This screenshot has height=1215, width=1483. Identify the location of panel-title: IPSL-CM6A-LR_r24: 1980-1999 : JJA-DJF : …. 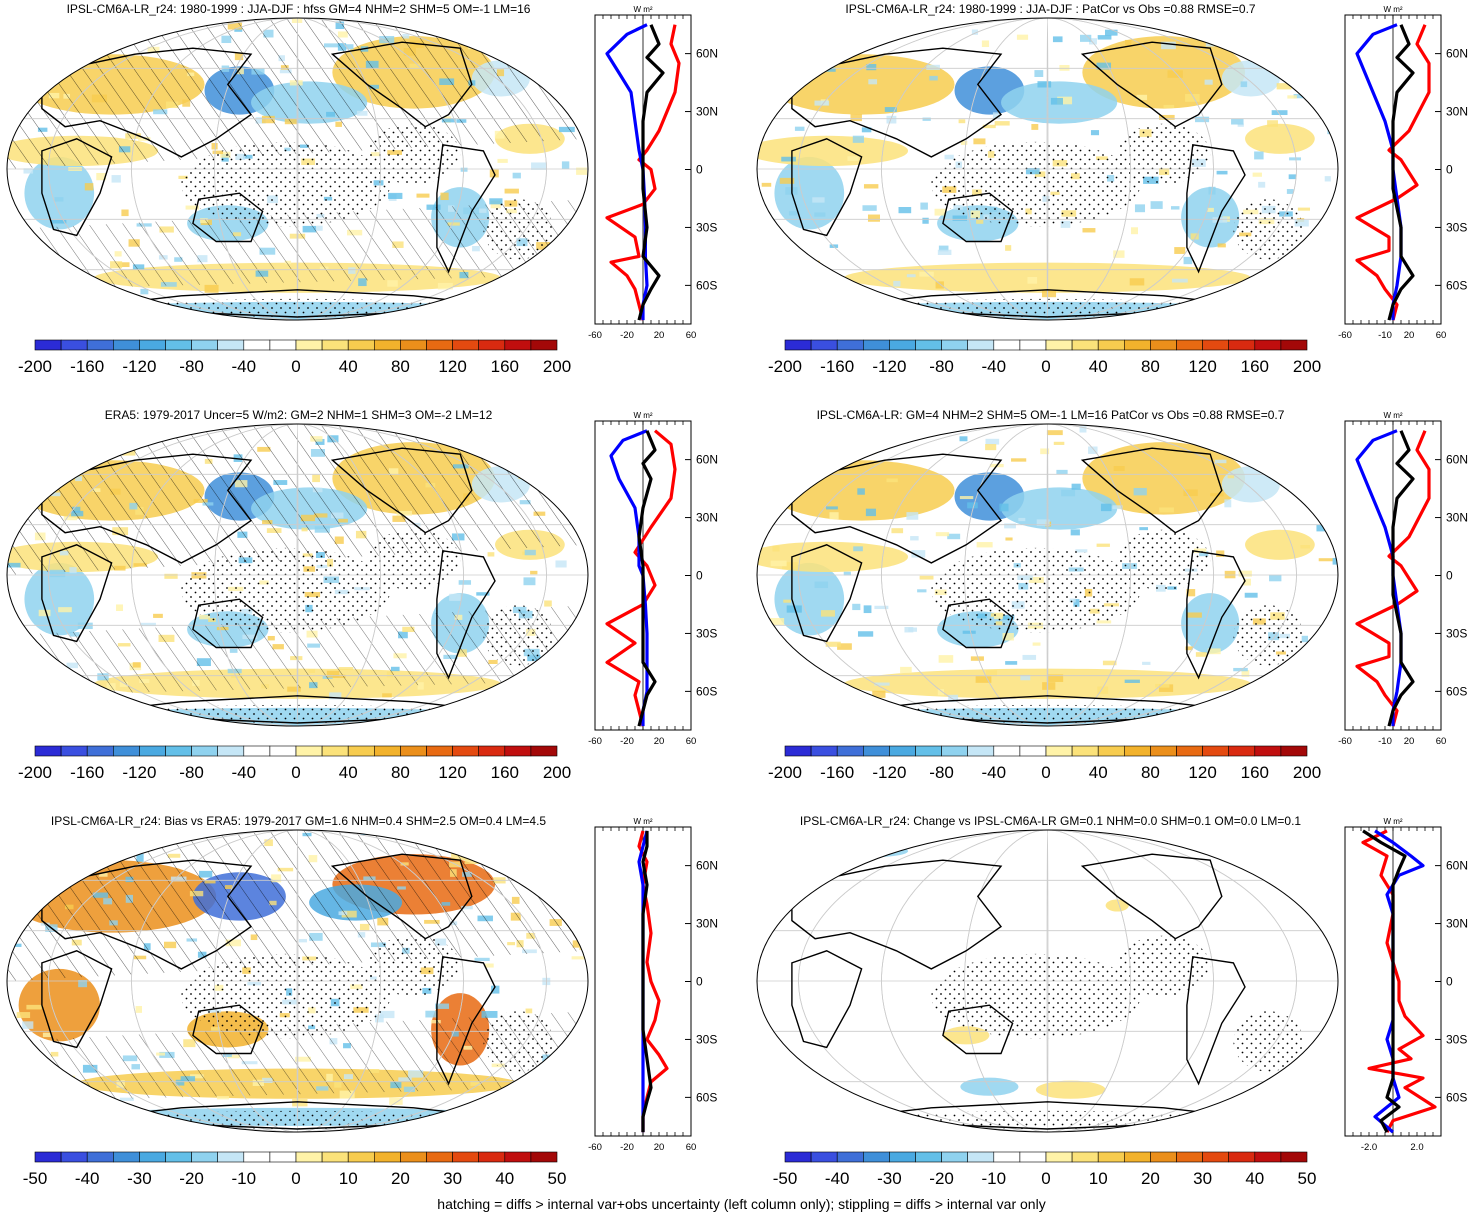
(298, 9).